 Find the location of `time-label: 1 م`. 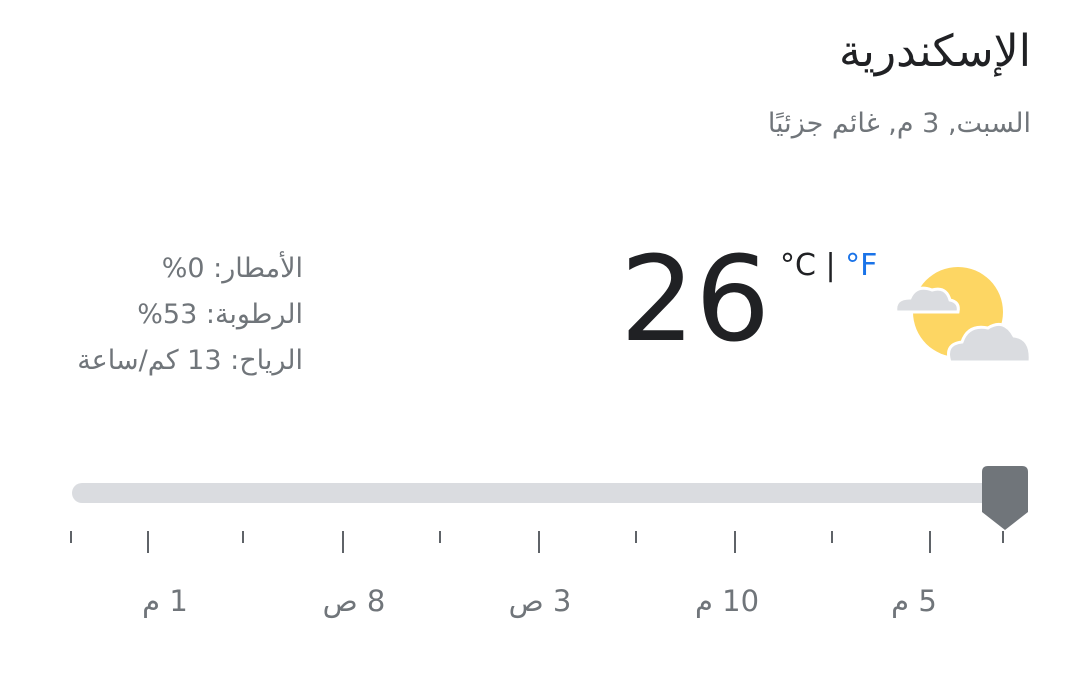

time-label: 1 م is located at coordinates (165, 601).